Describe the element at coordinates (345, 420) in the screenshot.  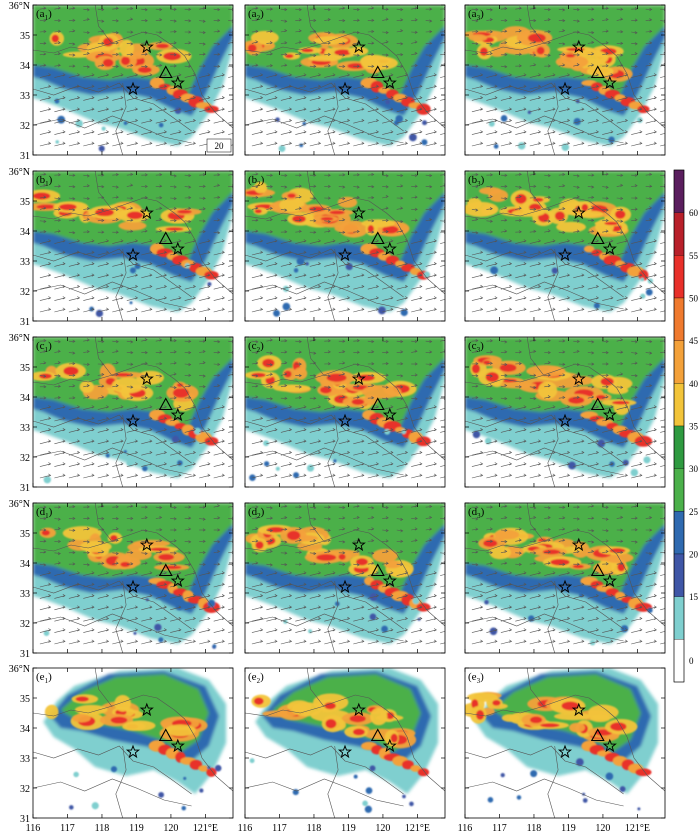
I see `station-star-marker` at that location.